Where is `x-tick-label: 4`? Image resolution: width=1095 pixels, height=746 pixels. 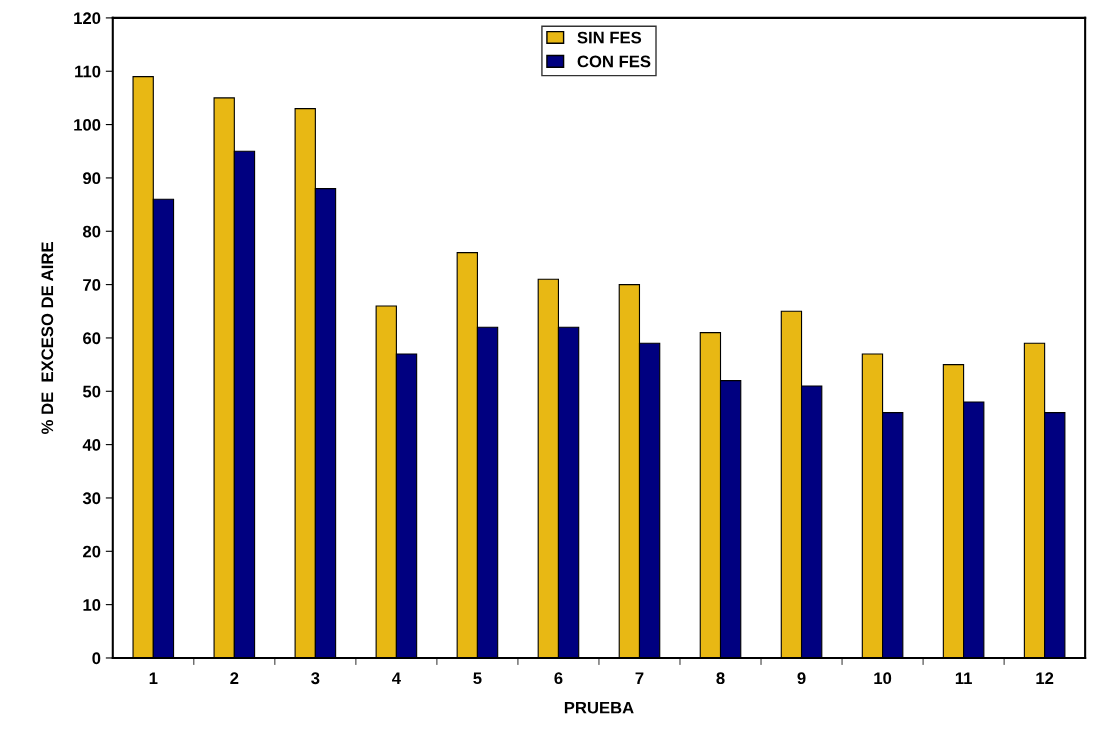
x-tick-label: 4 is located at coordinates (396, 678).